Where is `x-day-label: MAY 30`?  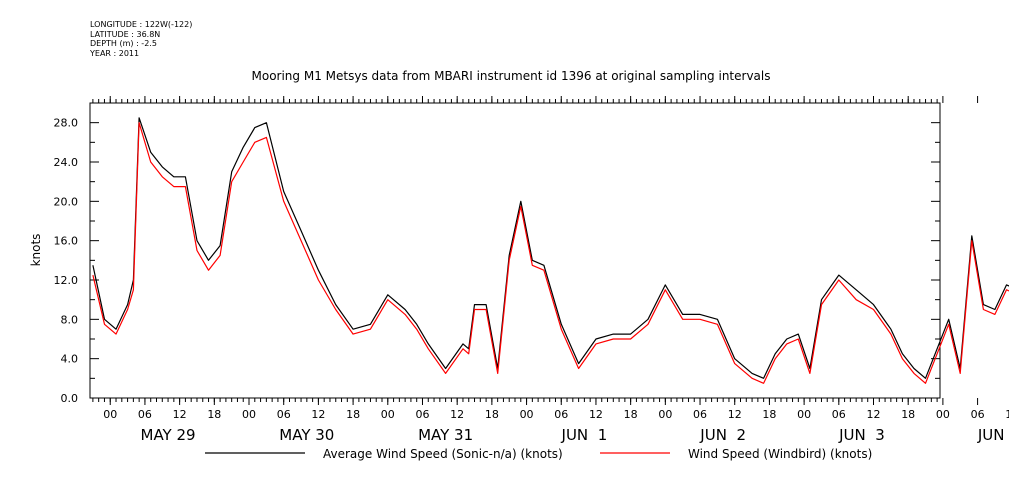 x-day-label: MAY 30 is located at coordinates (306, 435).